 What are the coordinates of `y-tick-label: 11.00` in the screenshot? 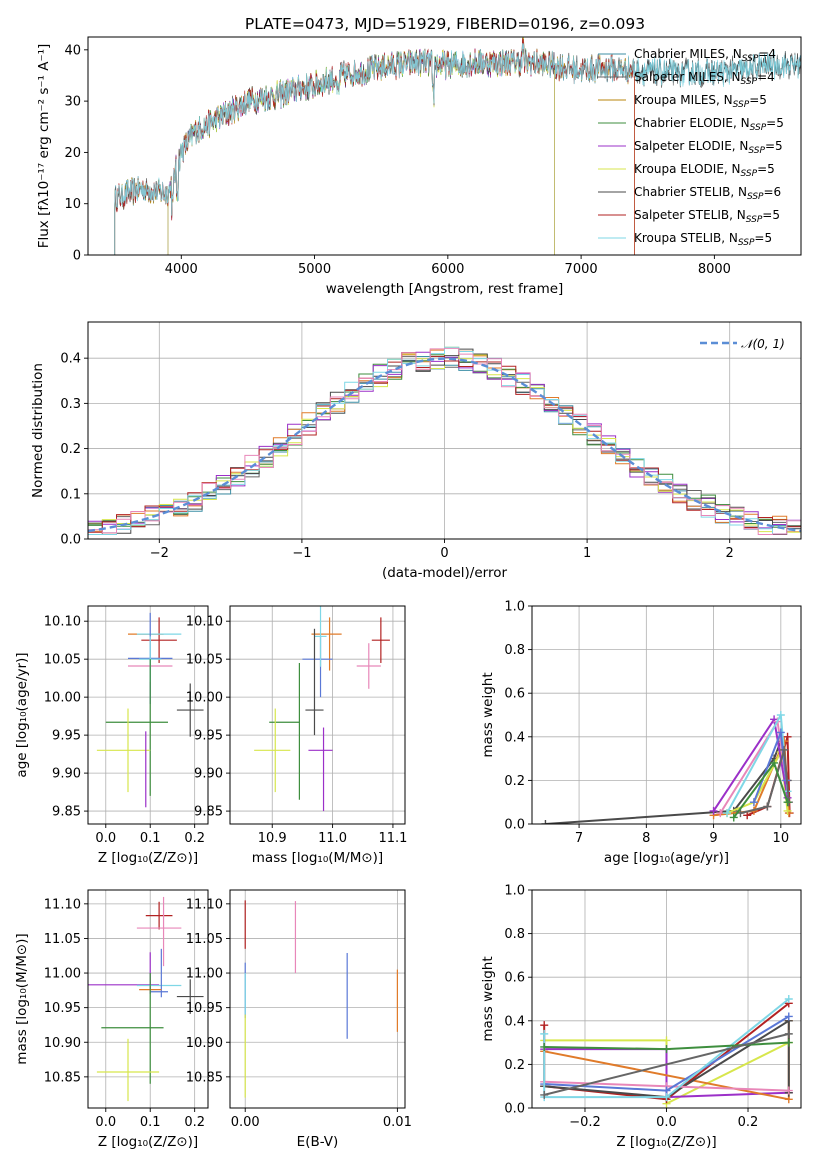 It's located at (62, 974).